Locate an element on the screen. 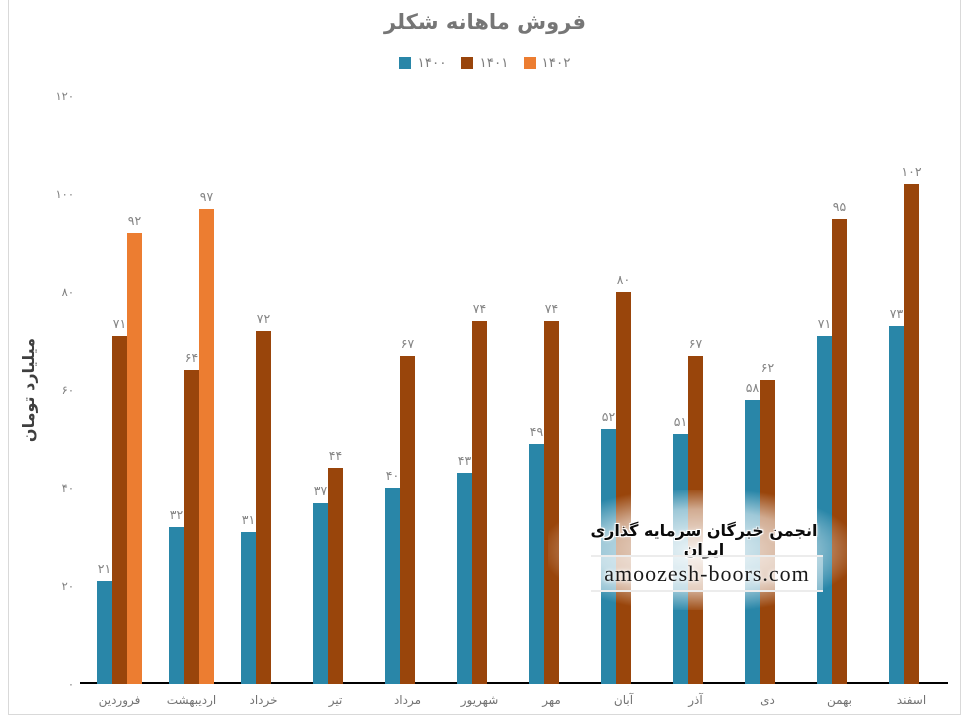 The width and height of the screenshot is (970, 726). x-axis-category-label: تیر is located at coordinates (335, 700).